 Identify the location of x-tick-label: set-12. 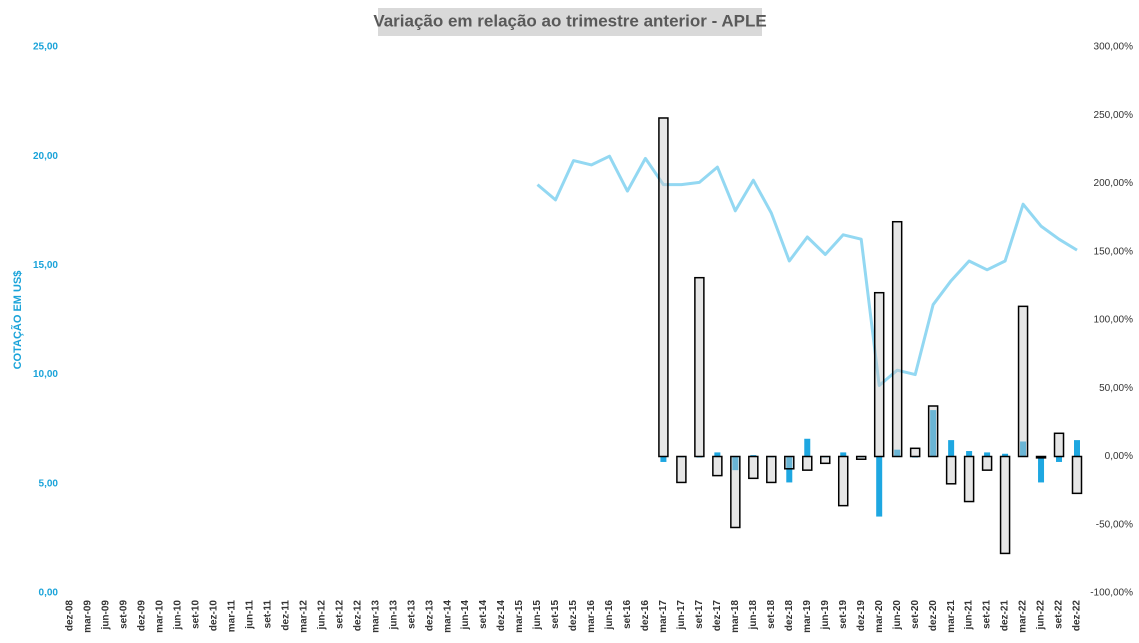
(339, 614).